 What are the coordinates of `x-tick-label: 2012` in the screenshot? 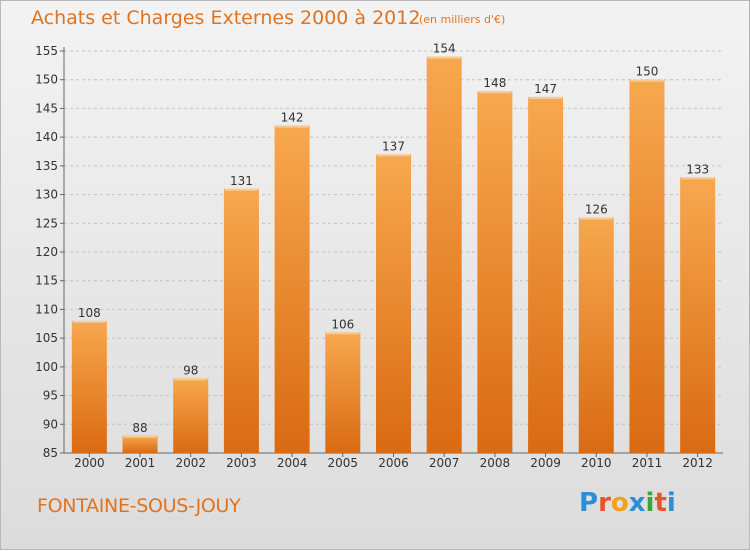 It's located at (697, 463).